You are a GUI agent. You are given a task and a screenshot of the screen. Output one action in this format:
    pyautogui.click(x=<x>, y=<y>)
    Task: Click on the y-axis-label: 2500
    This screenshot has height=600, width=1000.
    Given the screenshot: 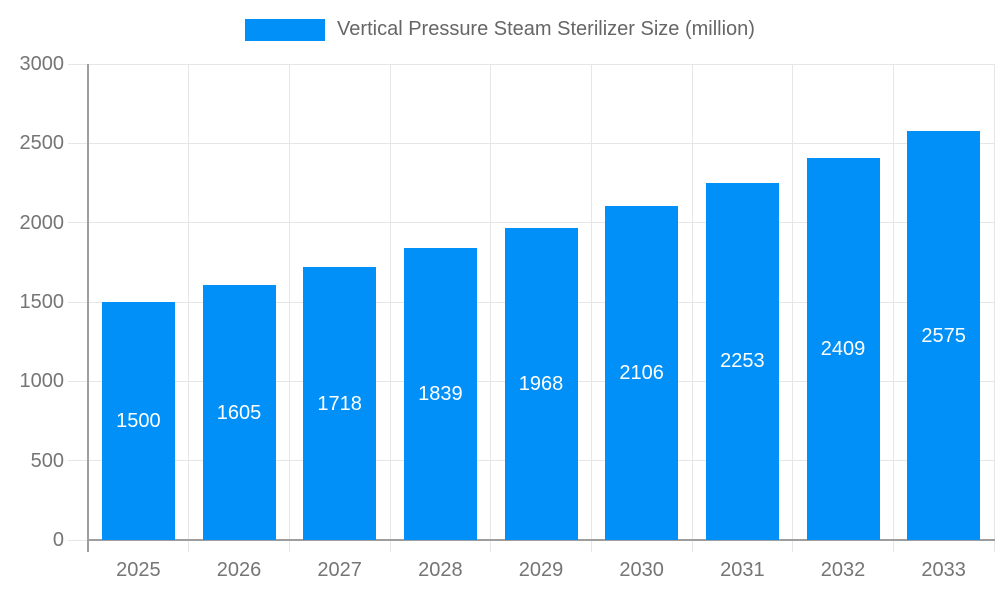 What is the action you would take?
    pyautogui.click(x=42, y=143)
    